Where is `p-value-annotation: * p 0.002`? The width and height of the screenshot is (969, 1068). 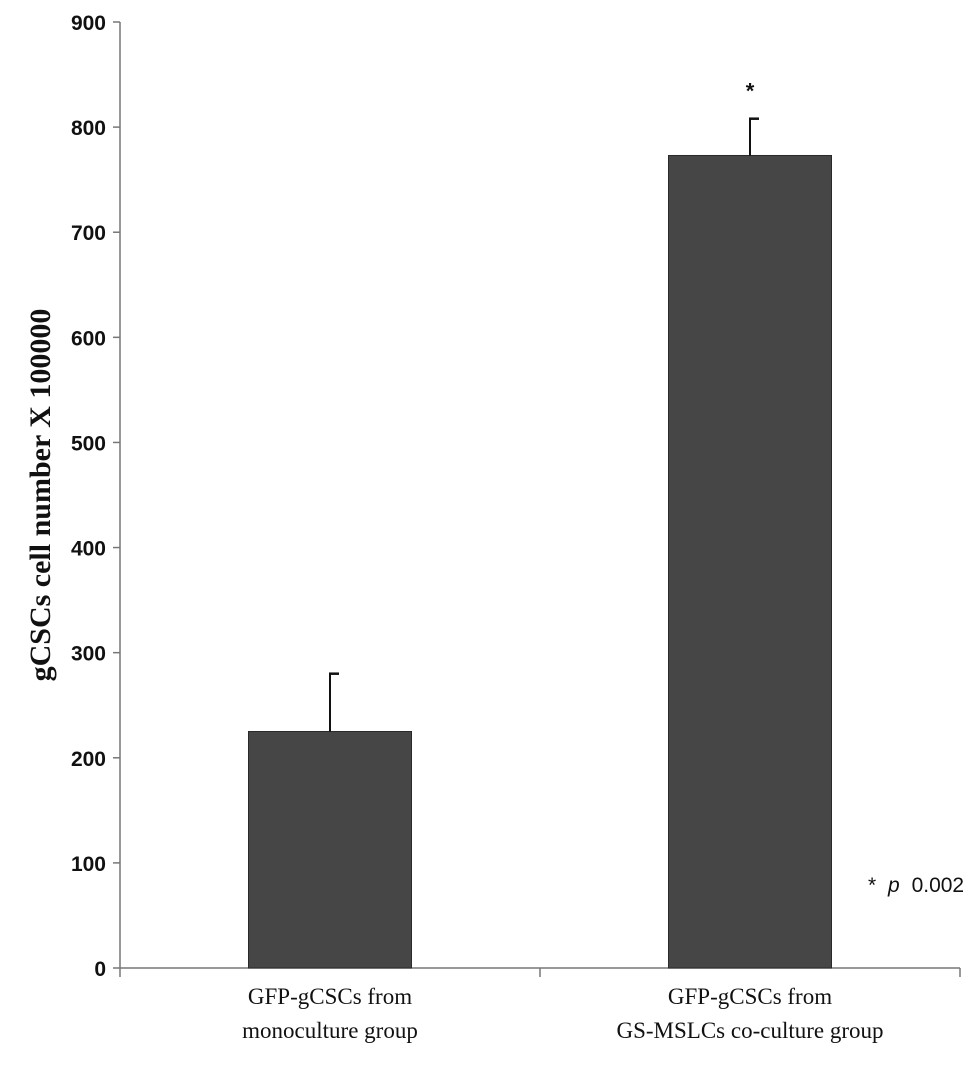
p-value-annotation: * p 0.002 is located at coordinates (916, 885).